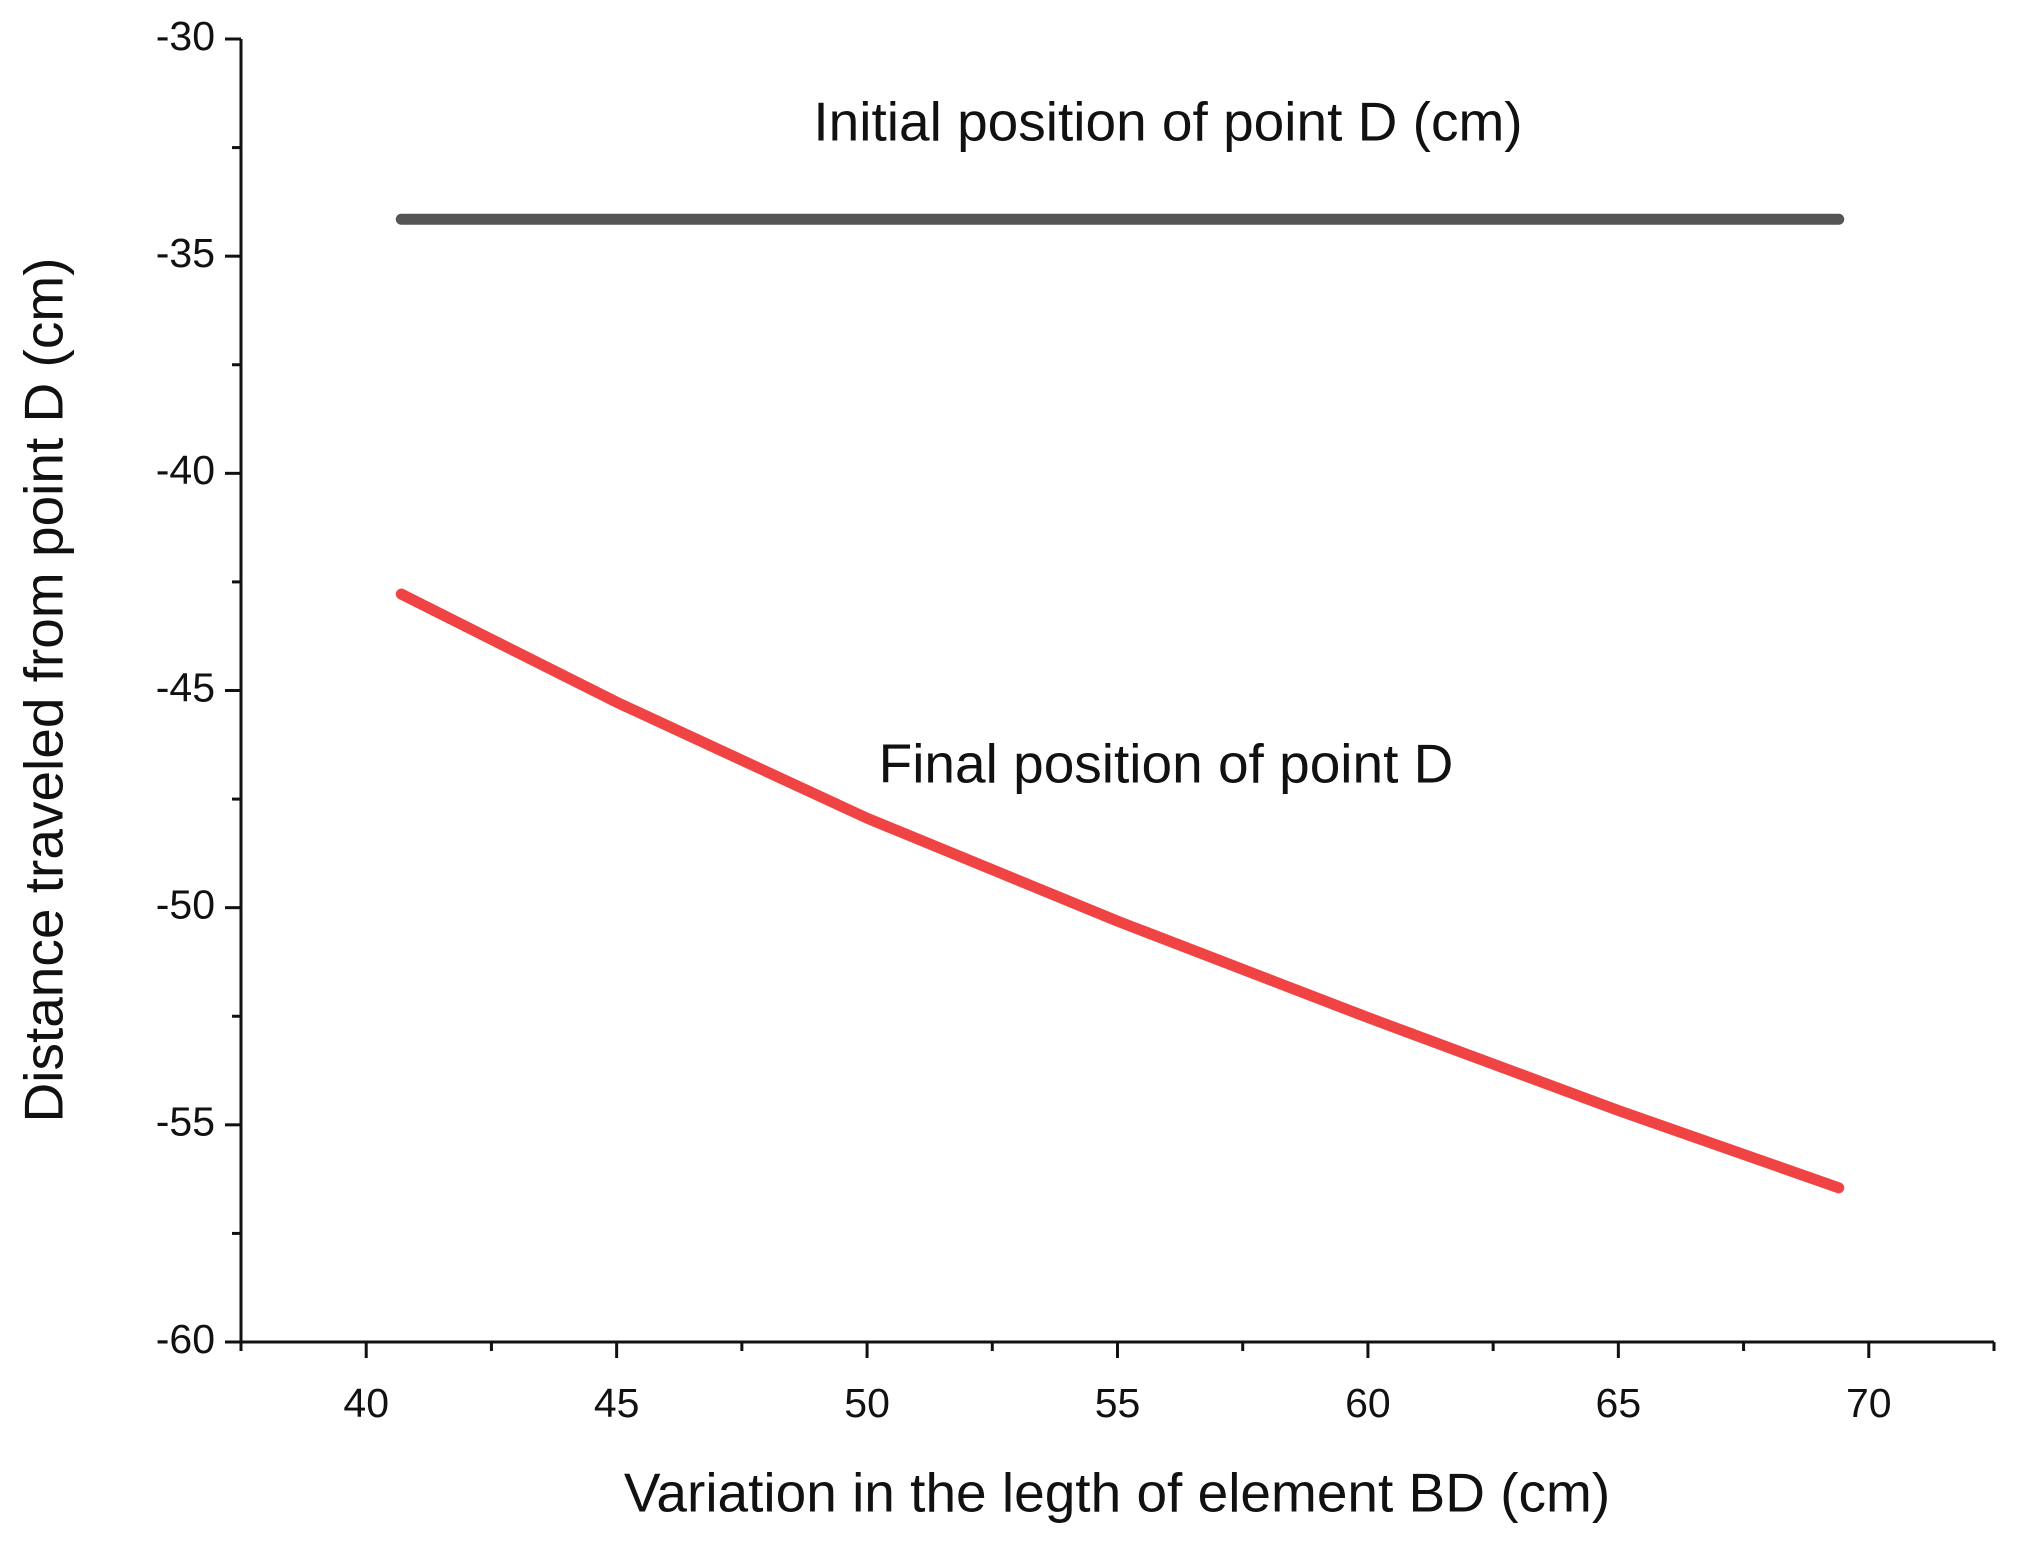  Describe the element at coordinates (1619, 1403) in the screenshot. I see `x-tick-label: 65` at that location.